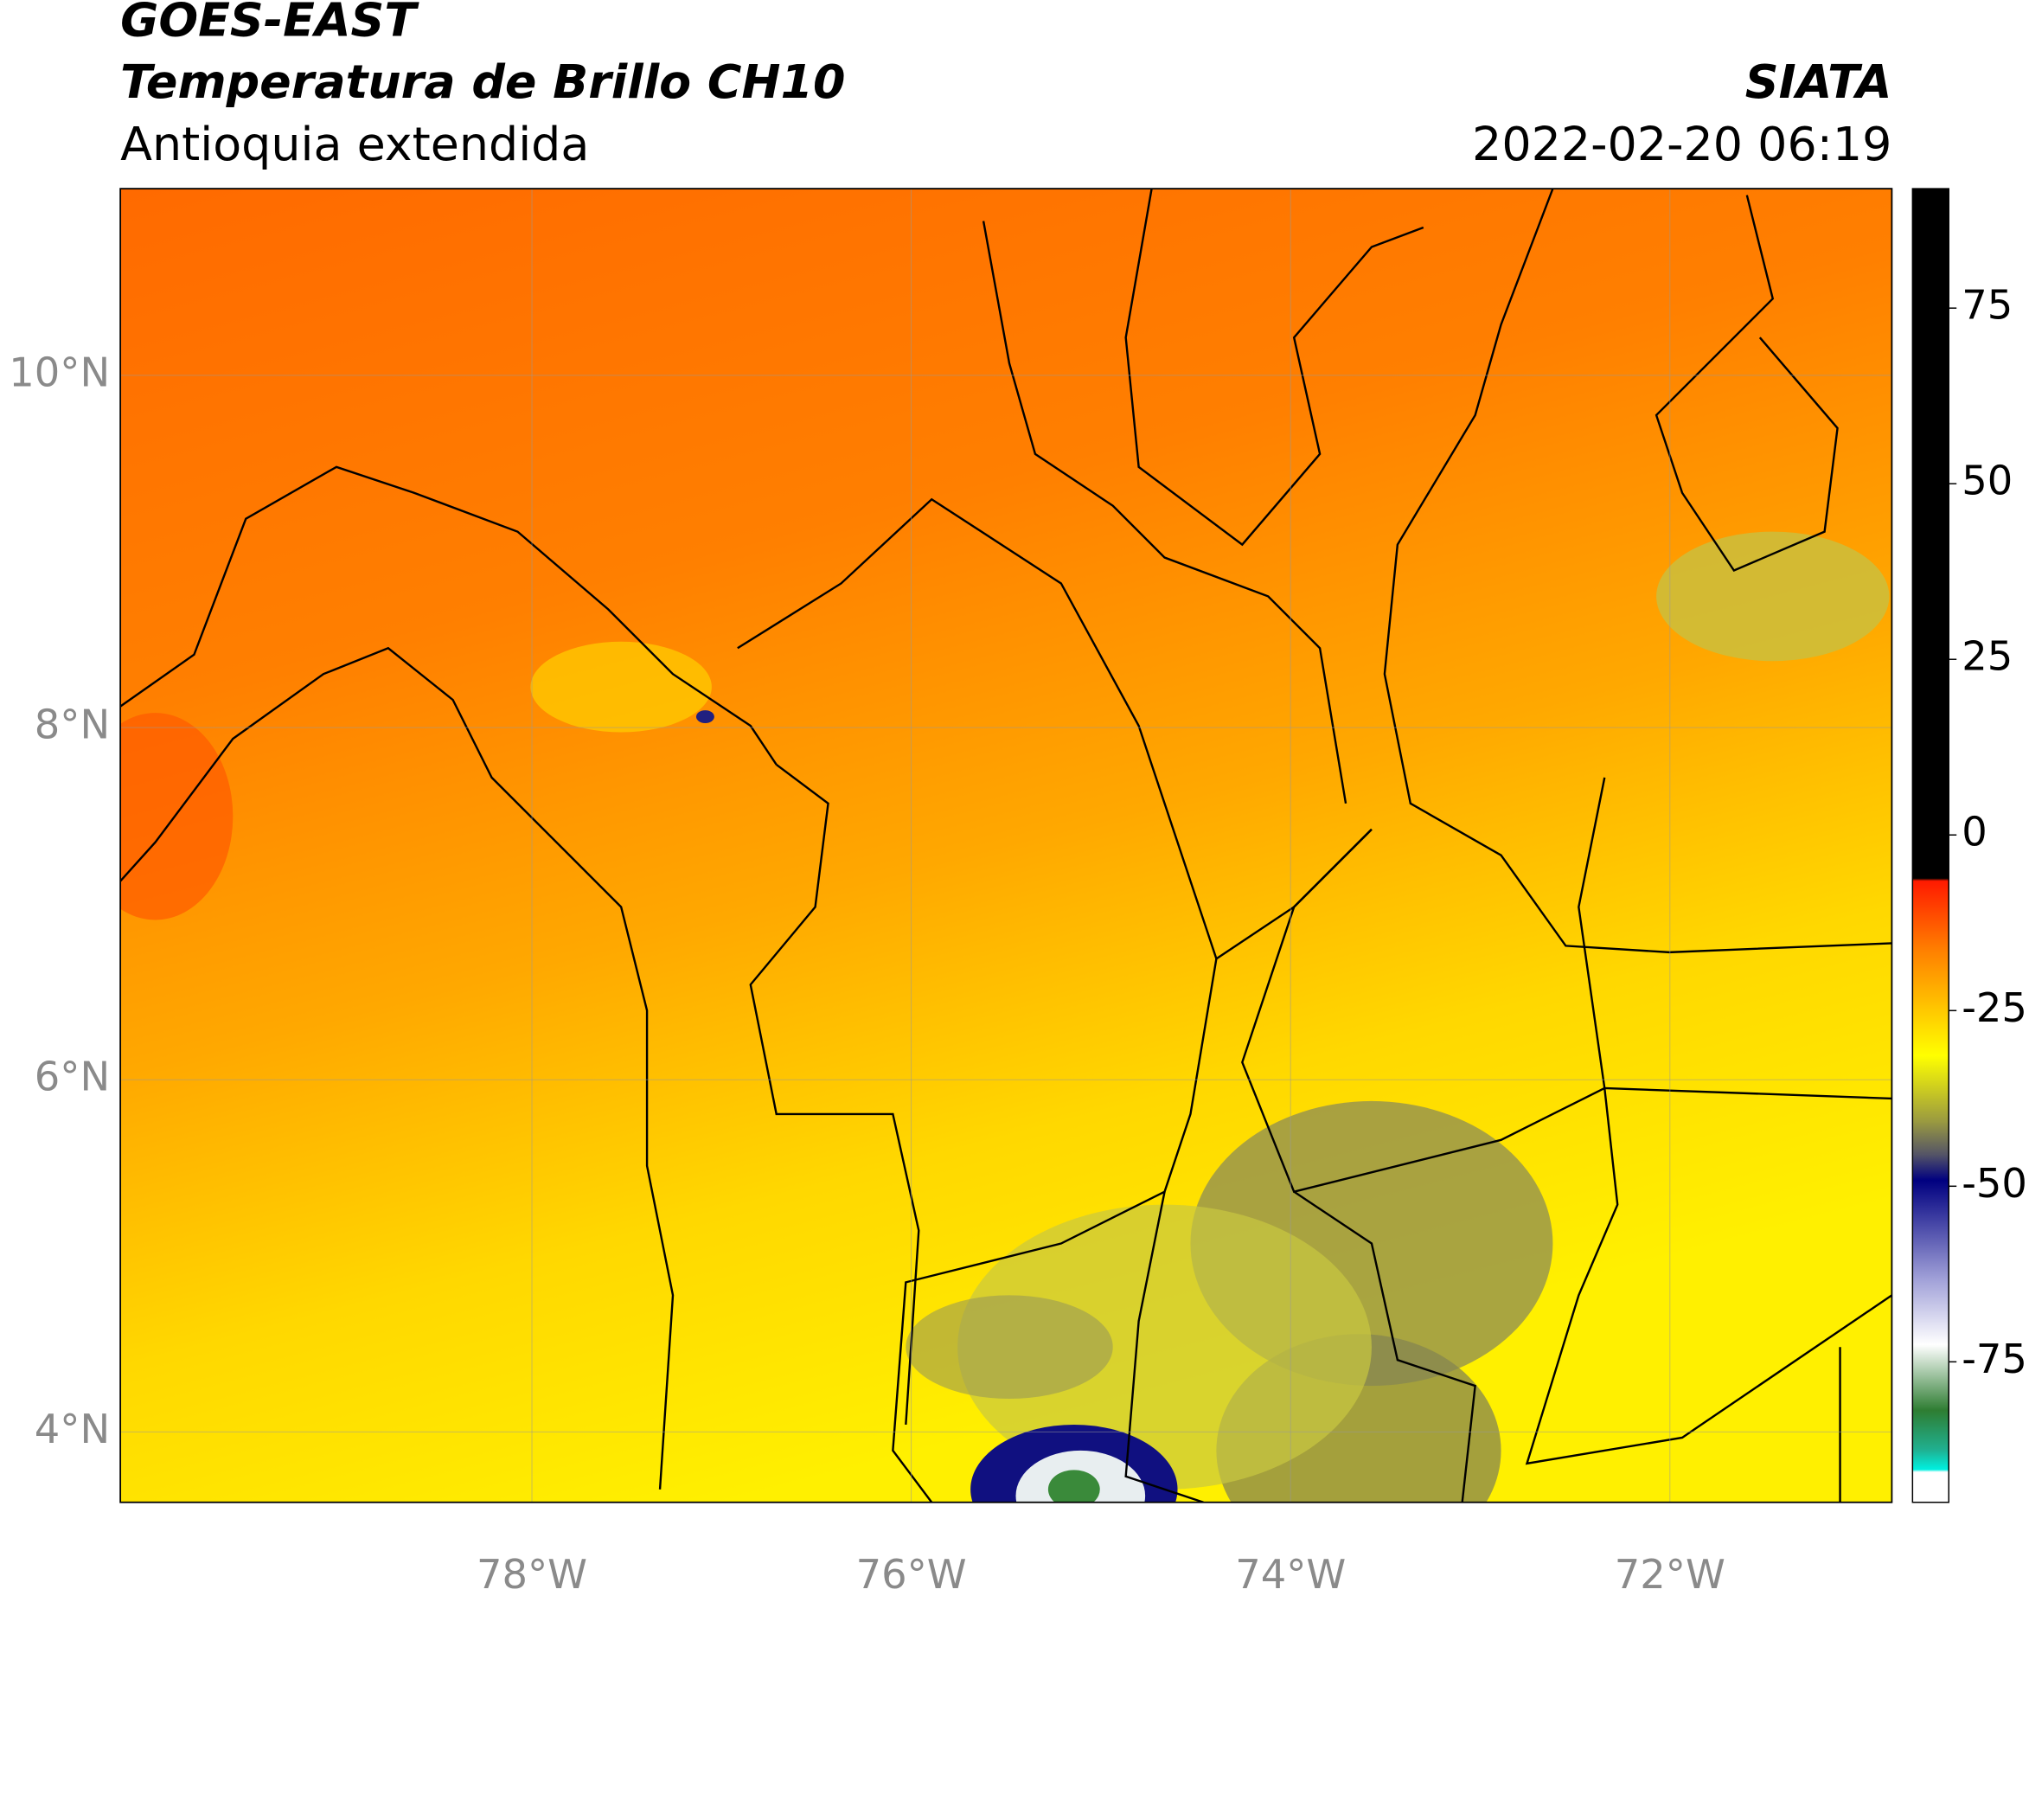 The width and height of the screenshot is (2029, 1820). What do you see at coordinates (72, 725) in the screenshot?
I see `y-tick-label: 8°N` at bounding box center [72, 725].